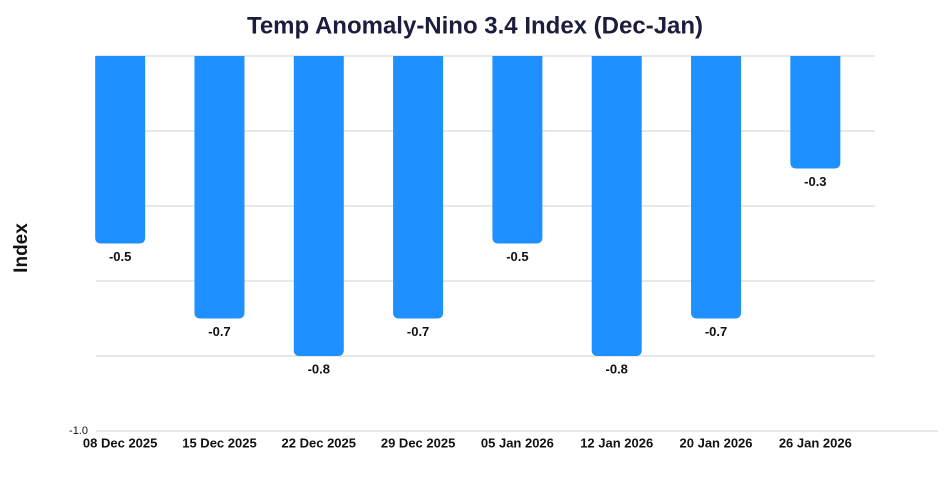 This screenshot has width=950, height=500. Describe the element at coordinates (219, 442) in the screenshot. I see `x-tick-label: 15 Dec 2025` at that location.